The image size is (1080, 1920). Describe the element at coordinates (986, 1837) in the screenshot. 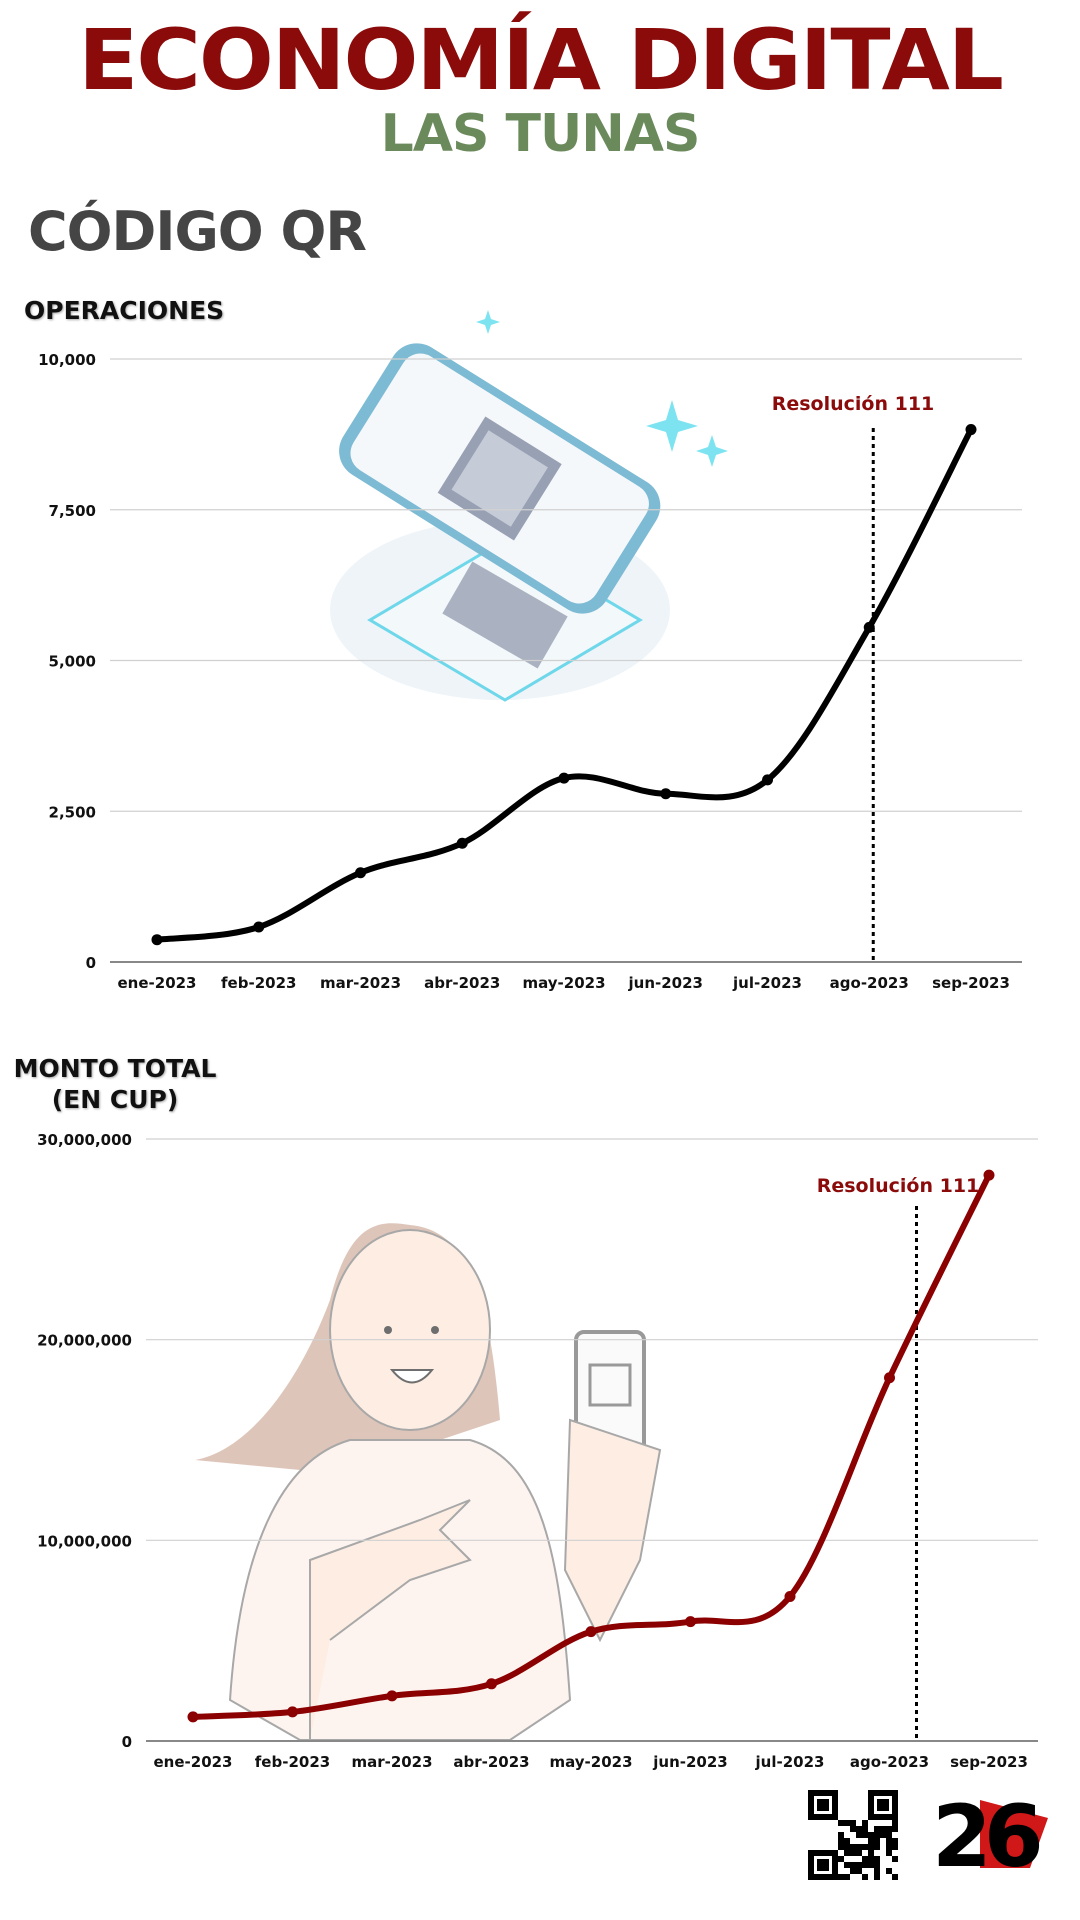

I see `logo-text: 26` at that location.